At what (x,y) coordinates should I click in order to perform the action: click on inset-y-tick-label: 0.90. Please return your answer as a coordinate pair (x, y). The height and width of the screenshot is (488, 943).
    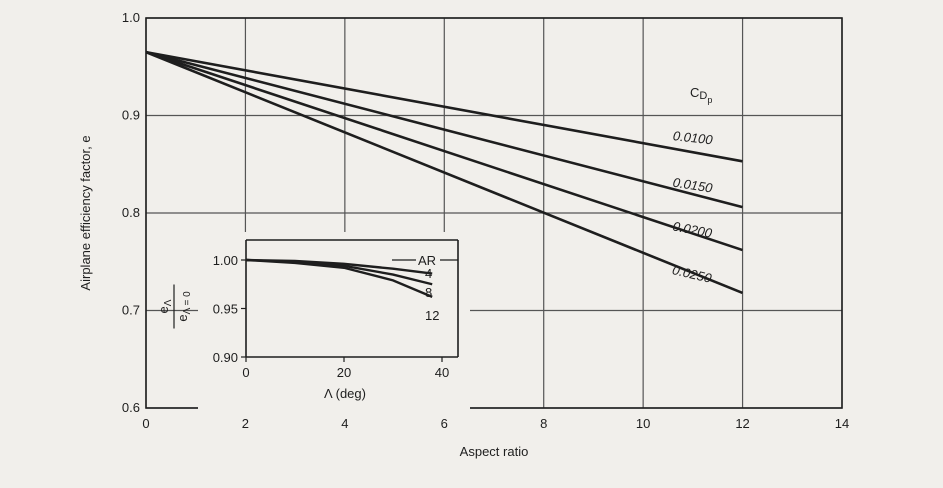
    Looking at the image, I should click on (225, 357).